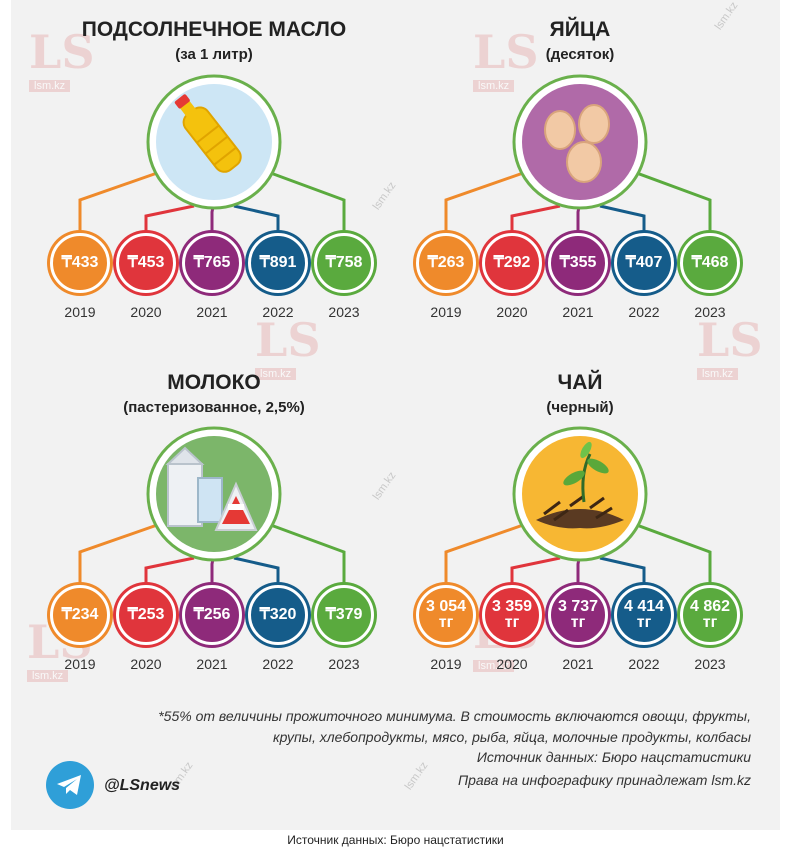 The width and height of the screenshot is (791, 859). I want to click on value-bubble: 3 054 тг, so click(446, 615).